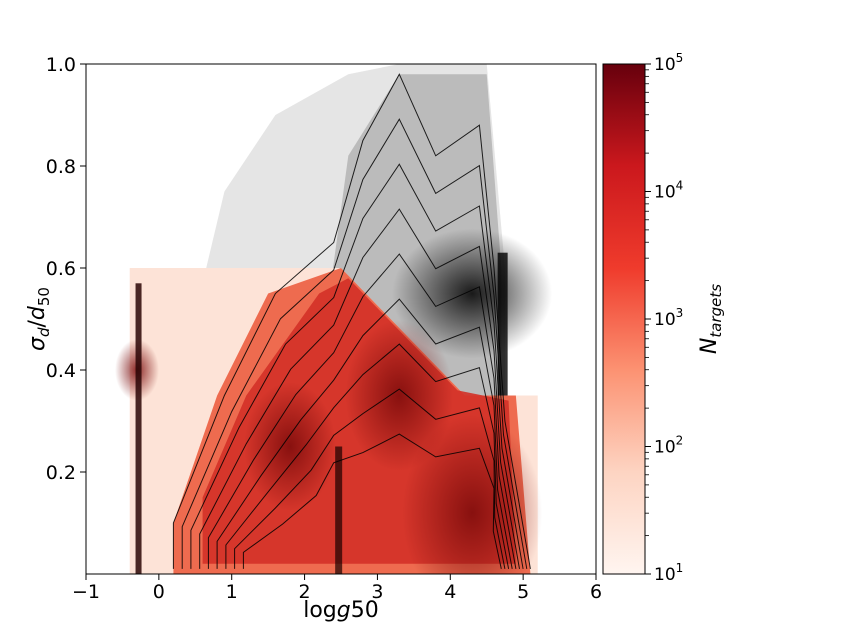  I want to click on x-tick-label: 3, so click(377, 592).